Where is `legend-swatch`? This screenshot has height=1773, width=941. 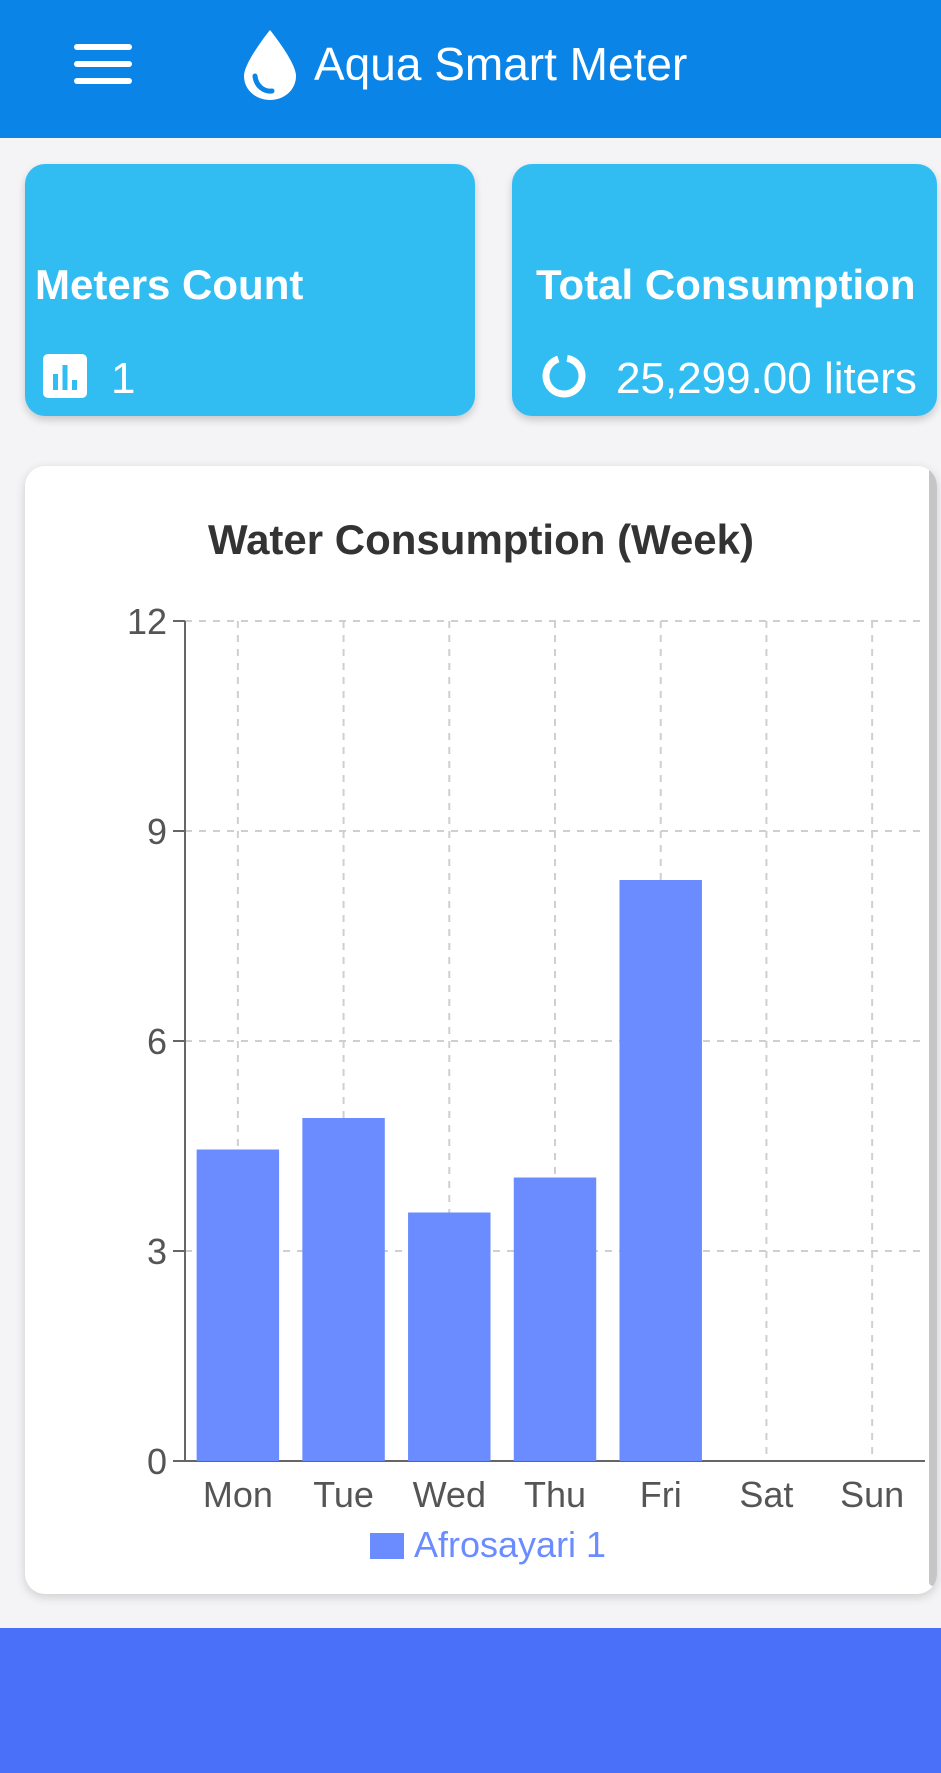 legend-swatch is located at coordinates (387, 1546).